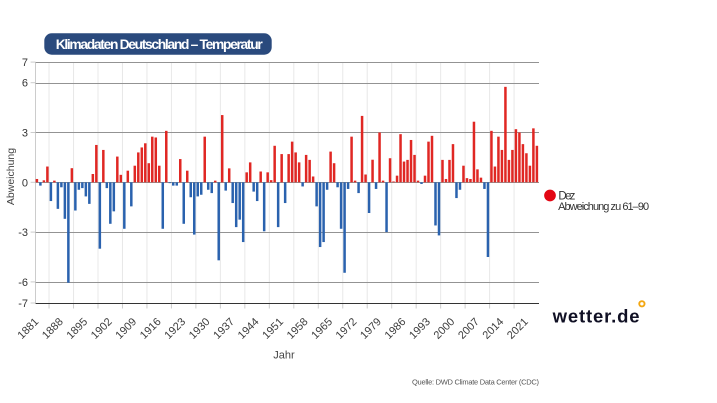 Image resolution: width=717 pixels, height=403 pixels. What do you see at coordinates (566, 197) in the screenshot?
I see `svg-text: Dez` at bounding box center [566, 197].